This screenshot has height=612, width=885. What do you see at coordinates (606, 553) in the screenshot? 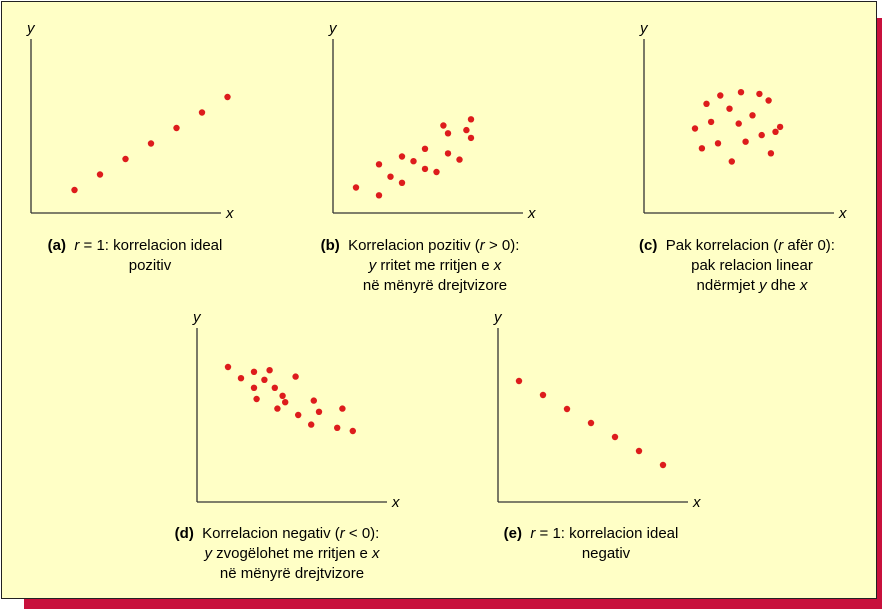
I see `caption-e-line2: negativ` at bounding box center [606, 553].